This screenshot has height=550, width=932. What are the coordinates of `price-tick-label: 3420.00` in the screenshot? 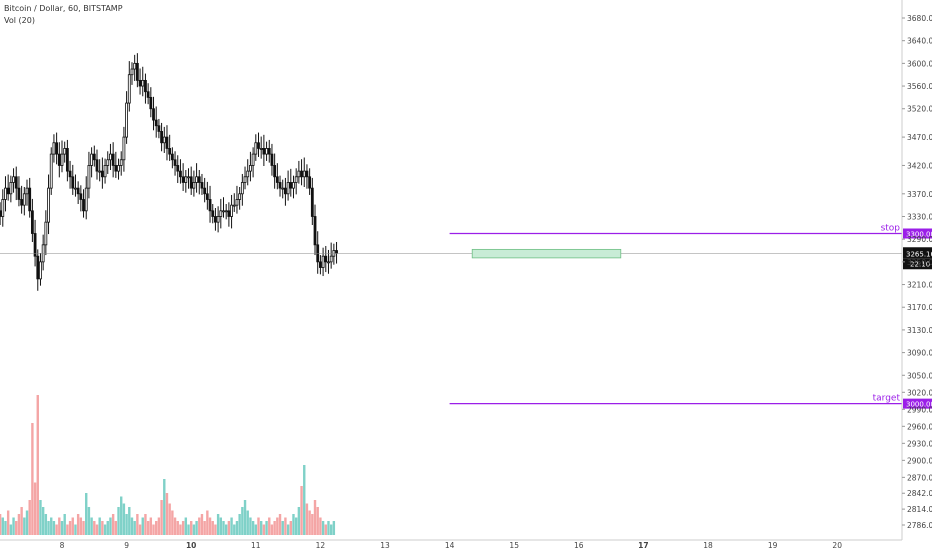 It's located at (919, 165).